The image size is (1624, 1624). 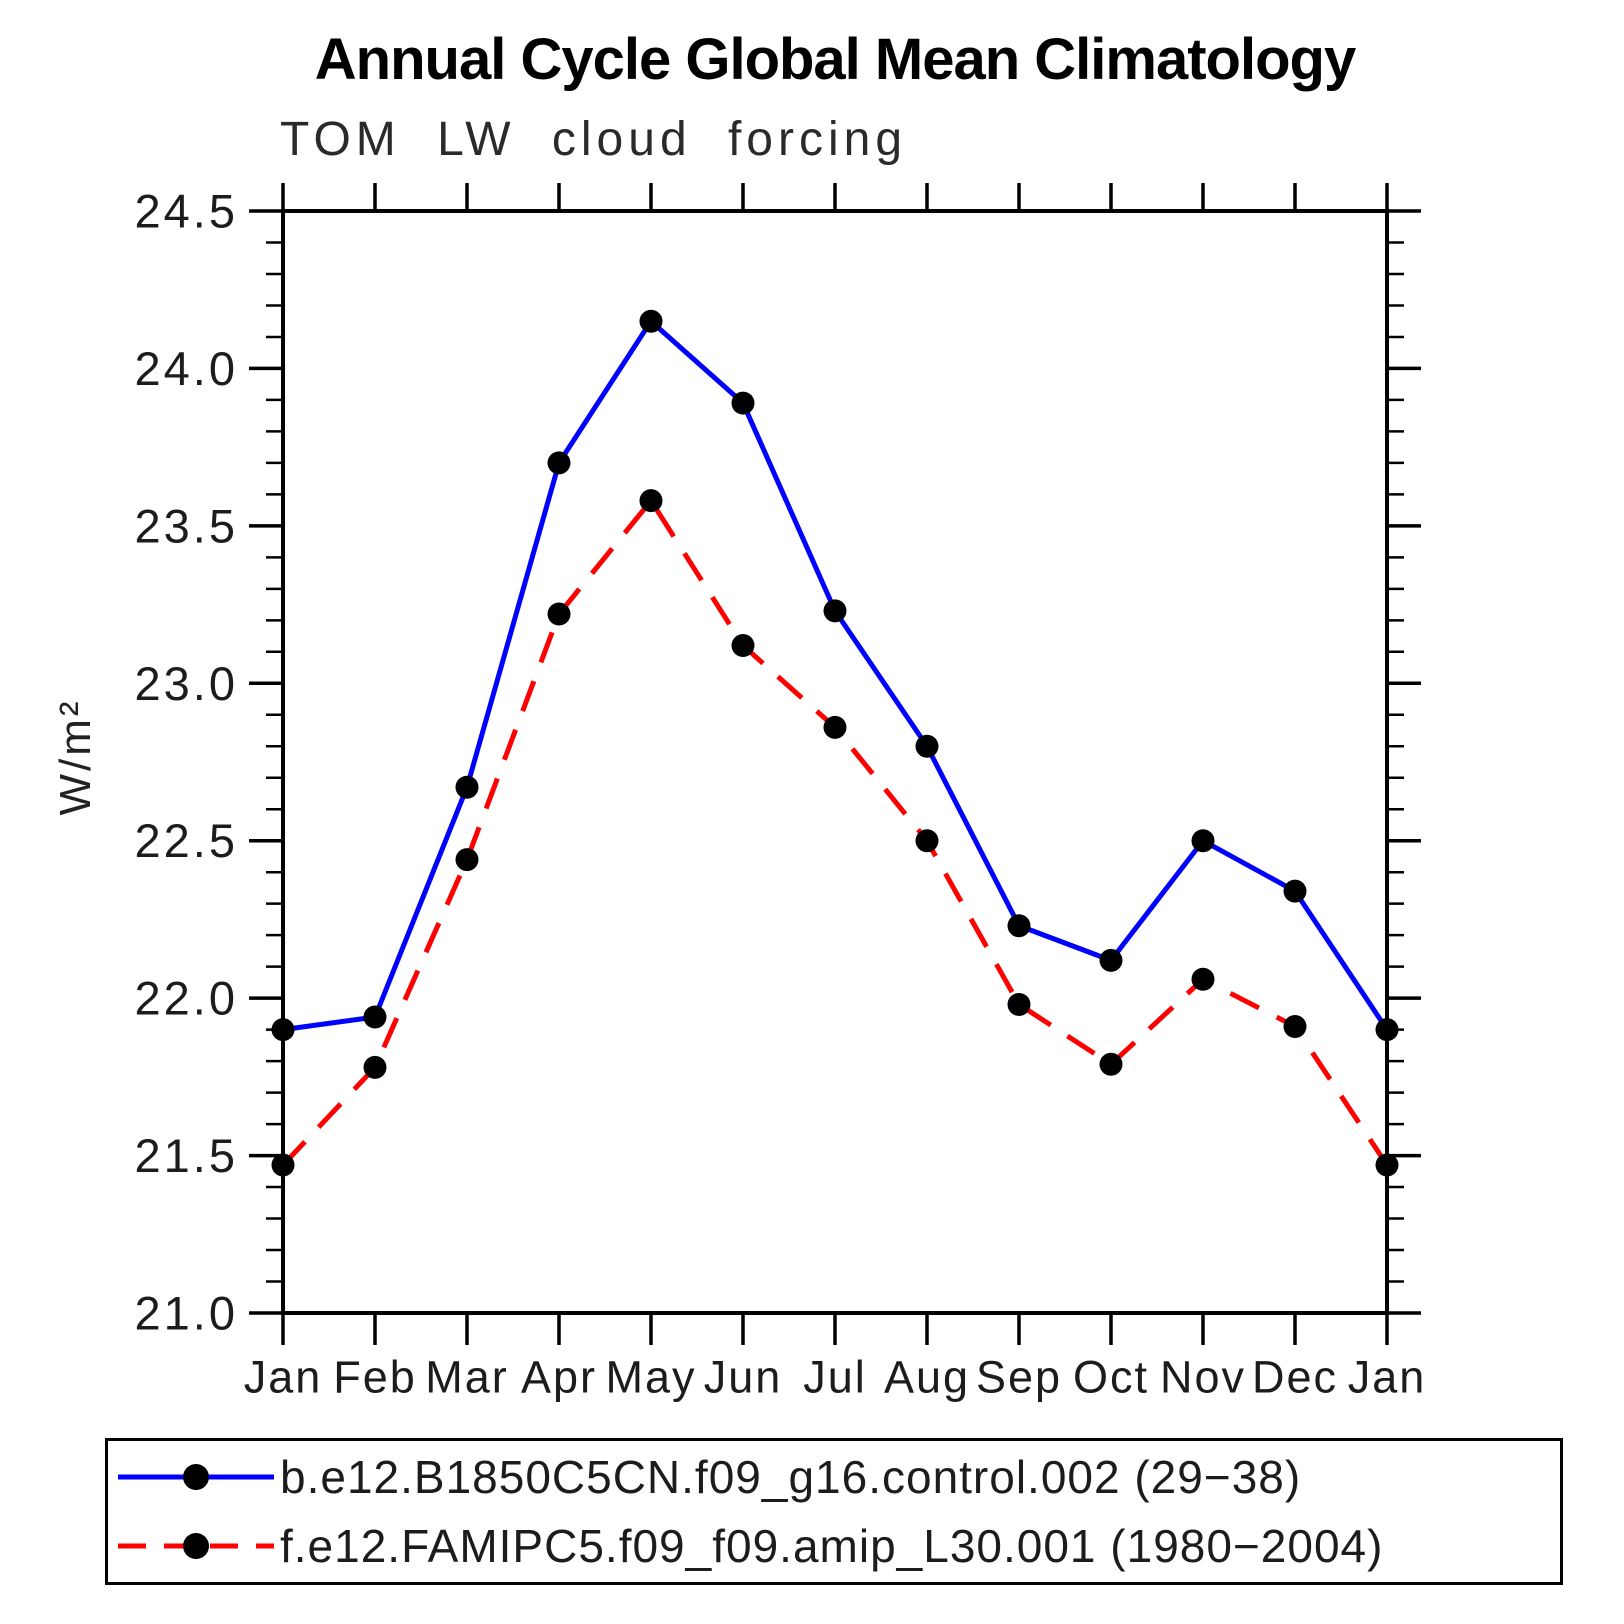 What do you see at coordinates (1203, 1377) in the screenshot?
I see `x-tick-label: Nov` at bounding box center [1203, 1377].